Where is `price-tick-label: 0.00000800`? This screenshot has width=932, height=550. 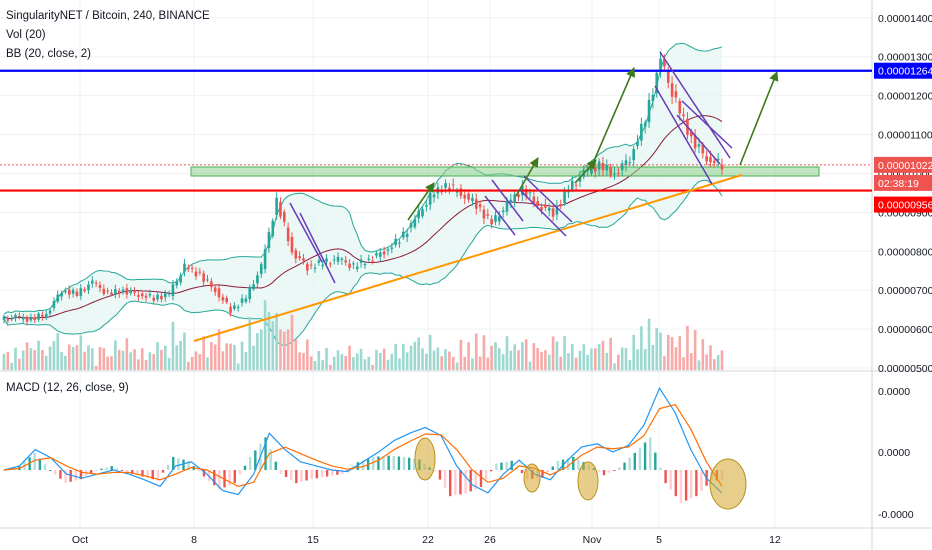 price-tick-label: 0.00000800 is located at coordinates (905, 252).